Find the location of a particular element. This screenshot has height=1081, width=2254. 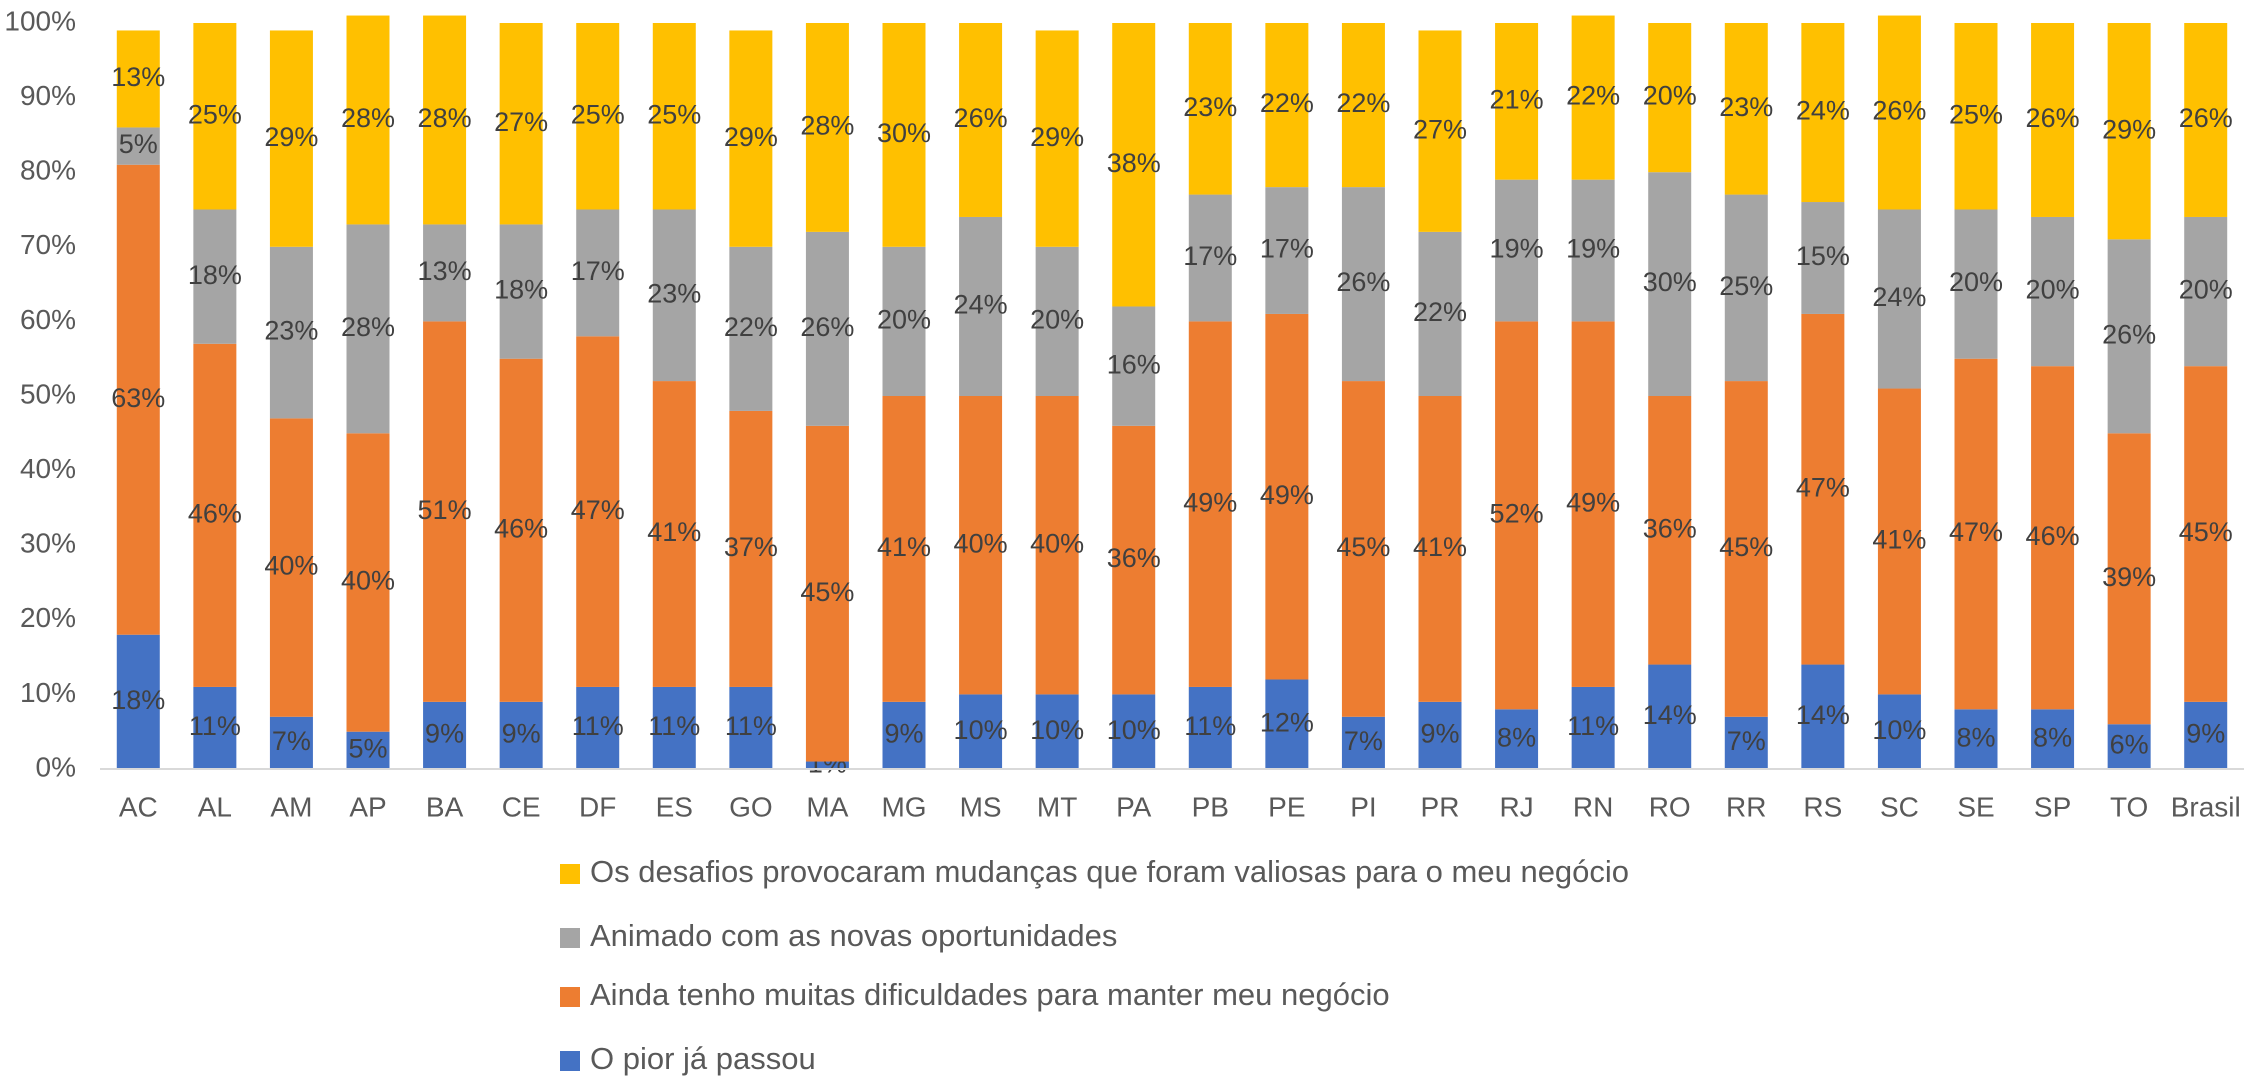

data-label: 26% is located at coordinates (2206, 118).